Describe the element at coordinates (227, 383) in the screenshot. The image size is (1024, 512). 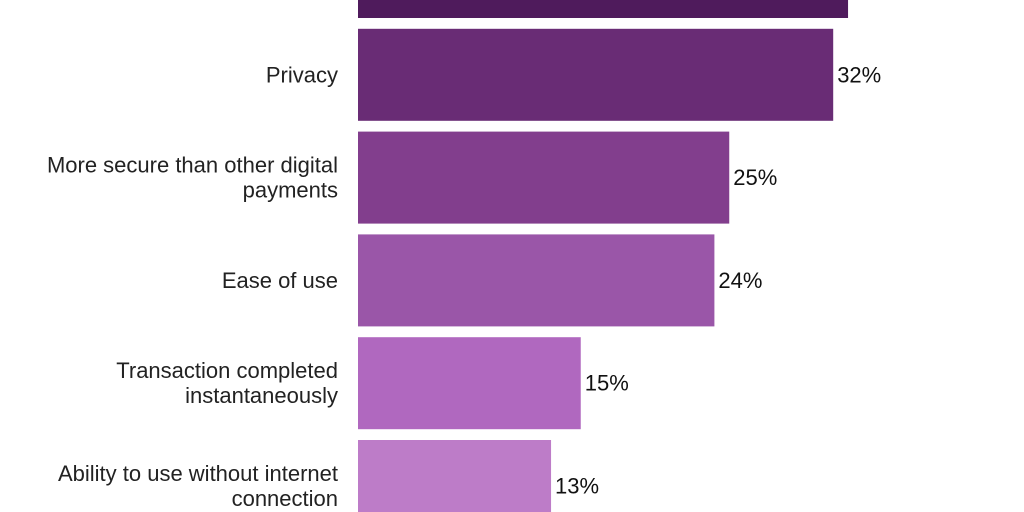
I see `category-label: Transaction completed instantaneously` at that location.